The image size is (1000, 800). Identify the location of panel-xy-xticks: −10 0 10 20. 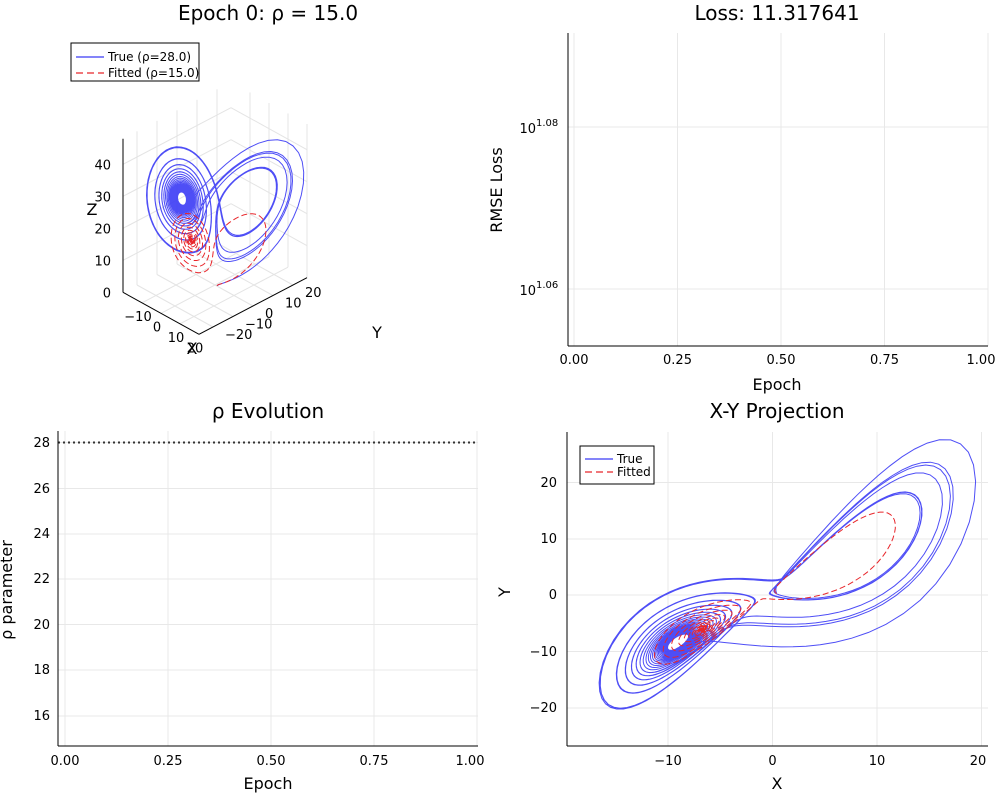
(820, 761).